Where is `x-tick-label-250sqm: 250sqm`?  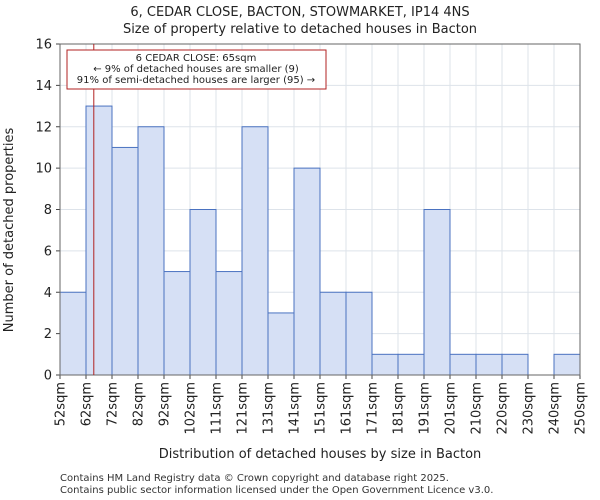
x-tick-label-250sqm: 250sqm is located at coordinates (581, 408).